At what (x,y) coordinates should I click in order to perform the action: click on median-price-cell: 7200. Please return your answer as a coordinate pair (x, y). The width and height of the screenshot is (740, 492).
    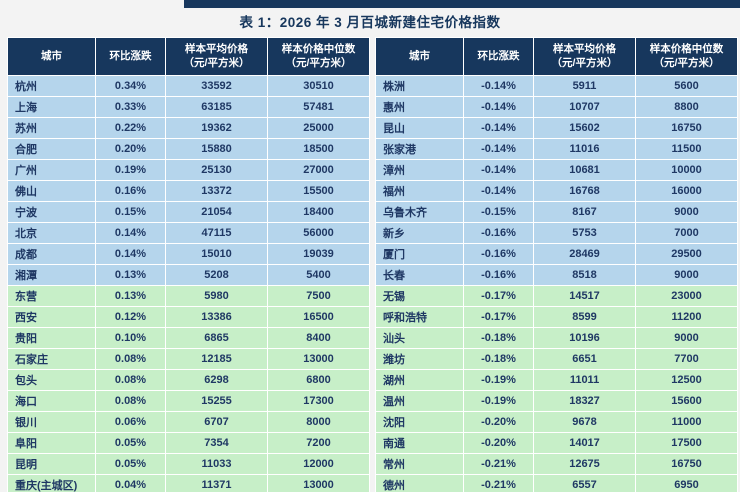
    Looking at the image, I should click on (318, 443).